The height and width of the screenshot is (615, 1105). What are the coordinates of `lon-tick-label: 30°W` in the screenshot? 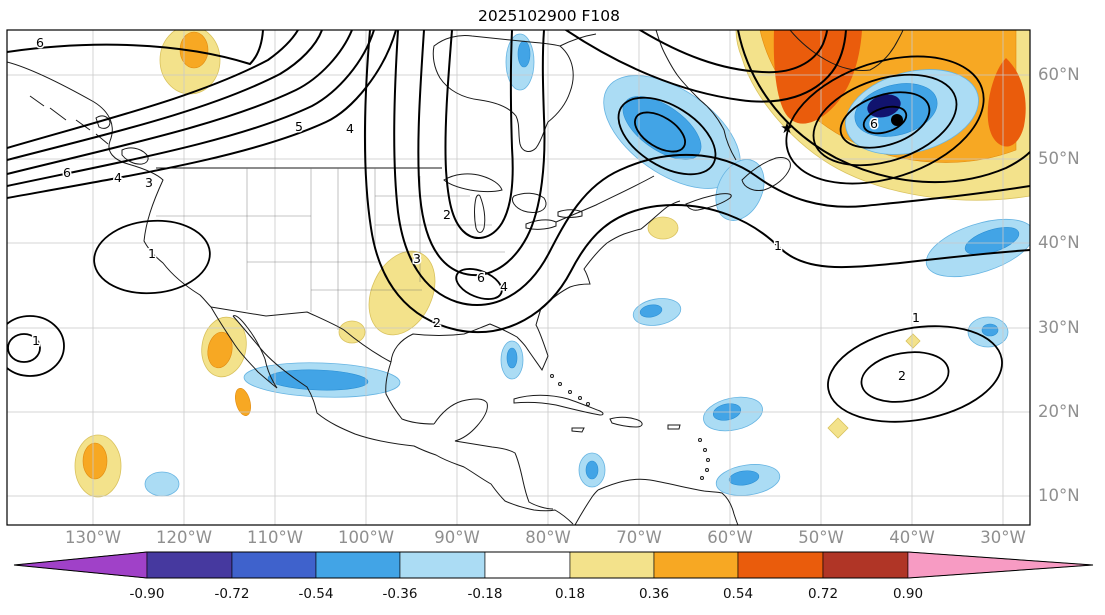 It's located at (1003, 537).